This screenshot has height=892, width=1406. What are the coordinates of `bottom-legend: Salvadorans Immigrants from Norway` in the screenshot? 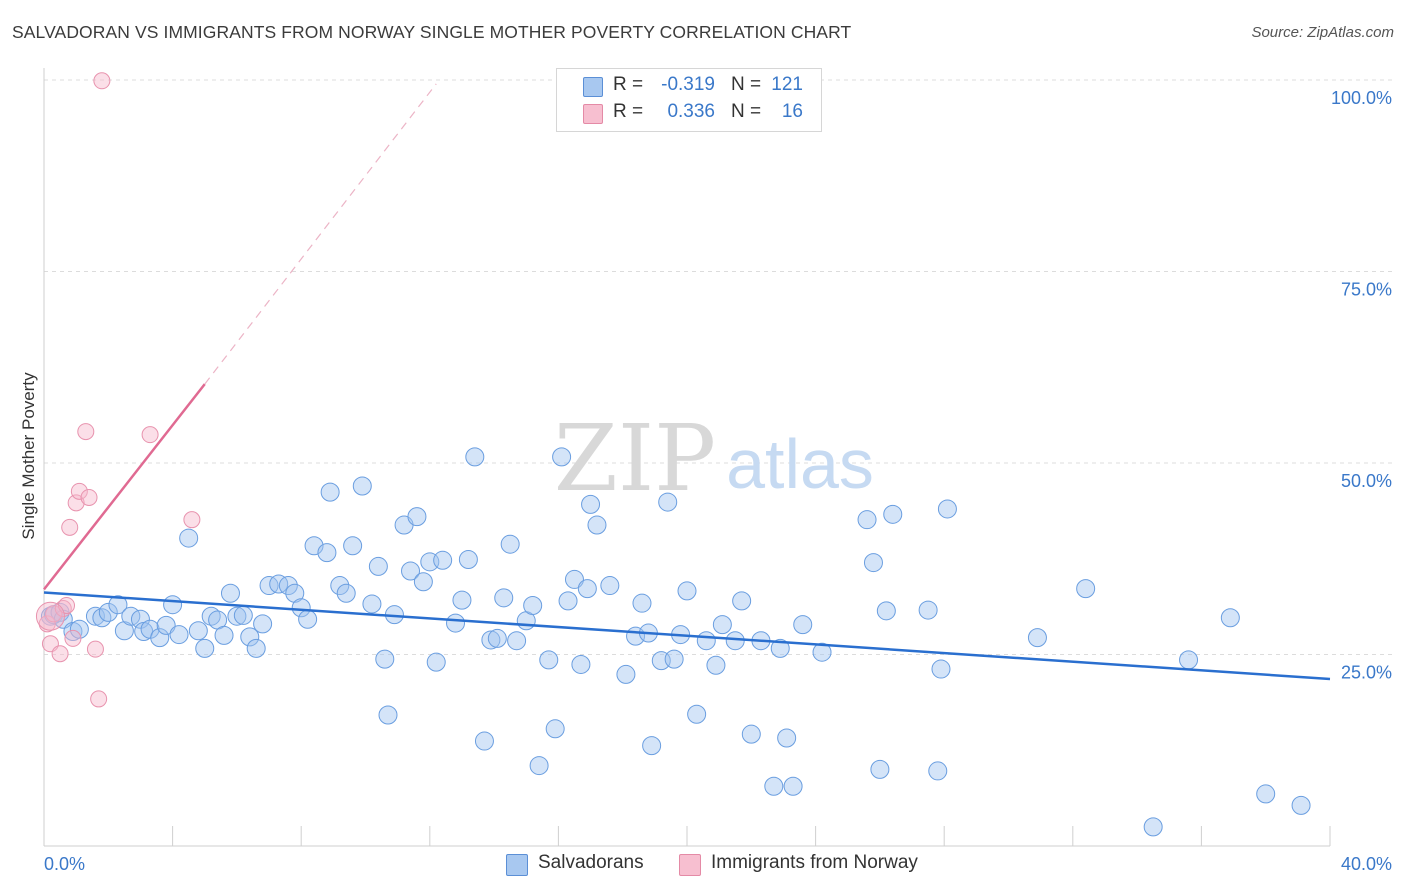 It's located at (703, 865).